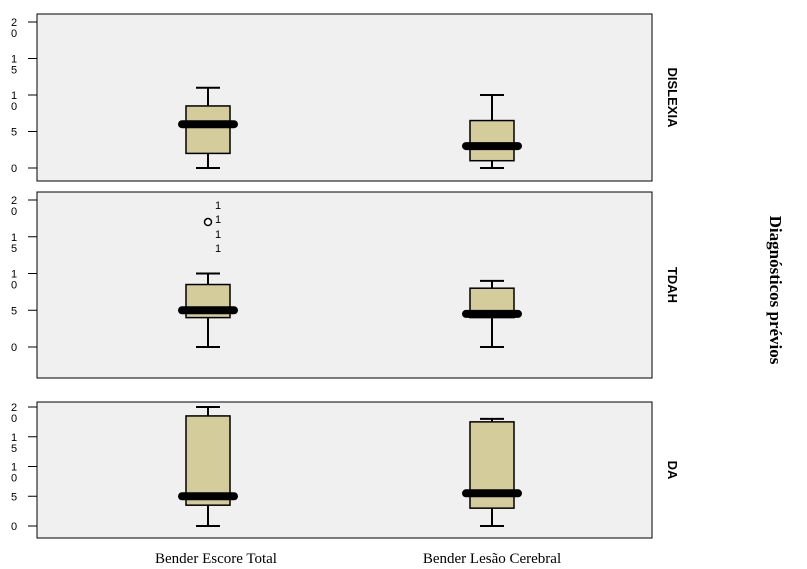 The image size is (807, 569). What do you see at coordinates (672, 285) in the screenshot?
I see `panel-label: TDAH` at bounding box center [672, 285].